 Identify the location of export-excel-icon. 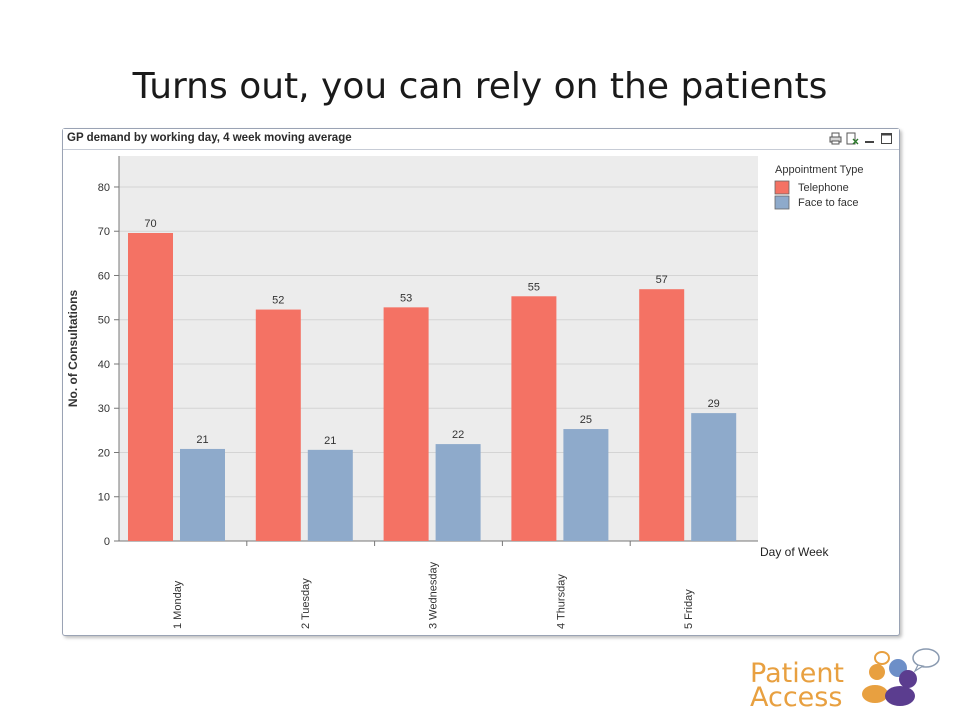
(852, 138).